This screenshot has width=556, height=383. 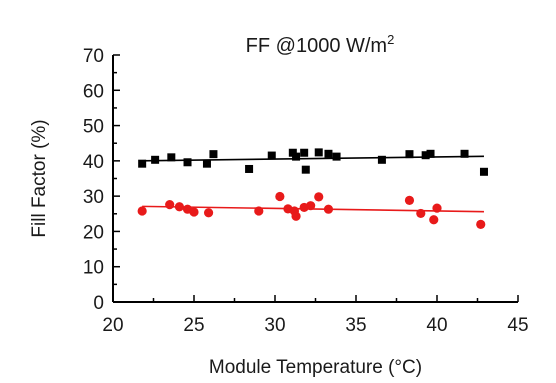 What do you see at coordinates (39, 178) in the screenshot?
I see `y-axis-title: Fill Factor (%)` at bounding box center [39, 178].